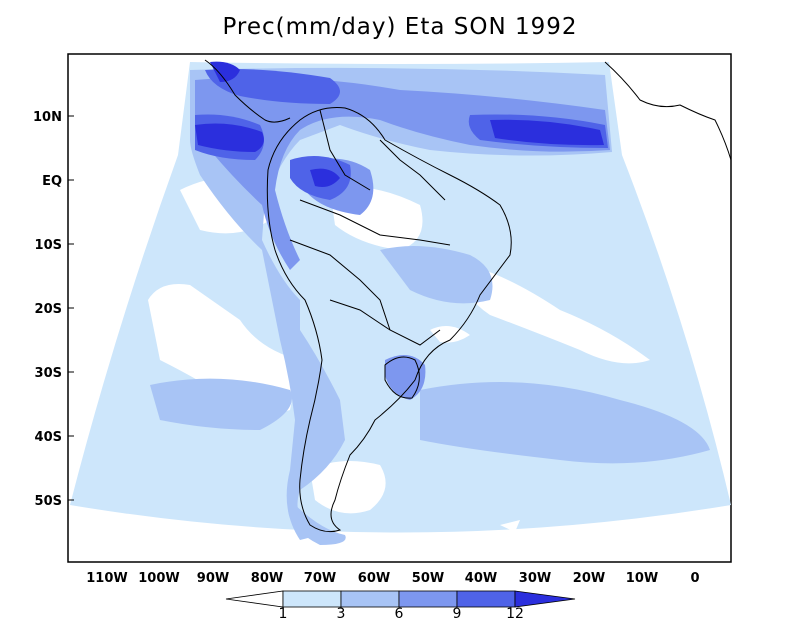 Image resolution: width=800 pixels, height=618 pixels. I want to click on lon-label: 90W, so click(213, 578).